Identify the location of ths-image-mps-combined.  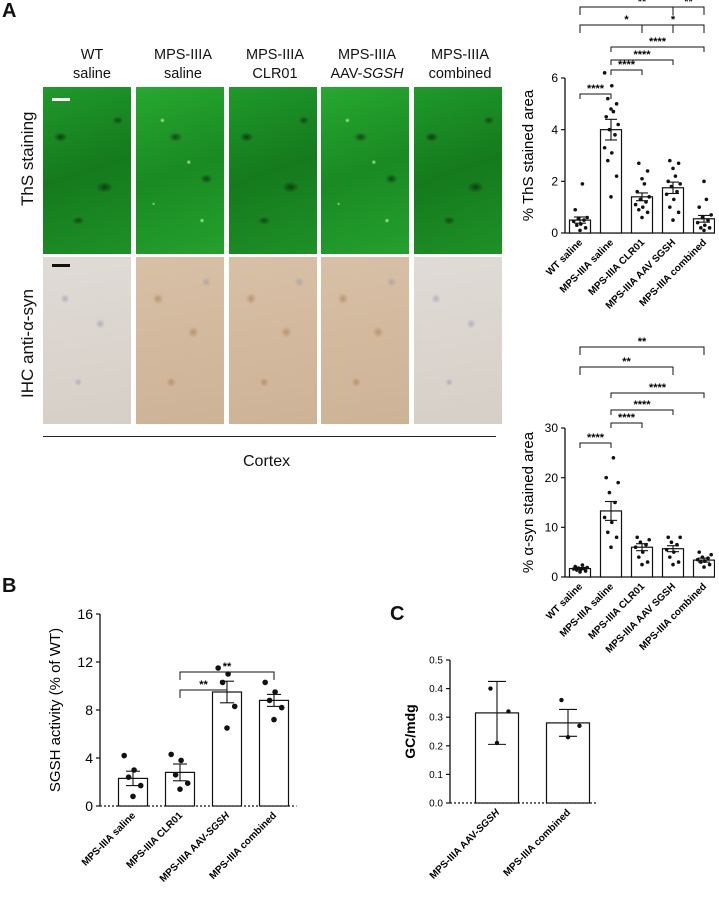
(458, 170).